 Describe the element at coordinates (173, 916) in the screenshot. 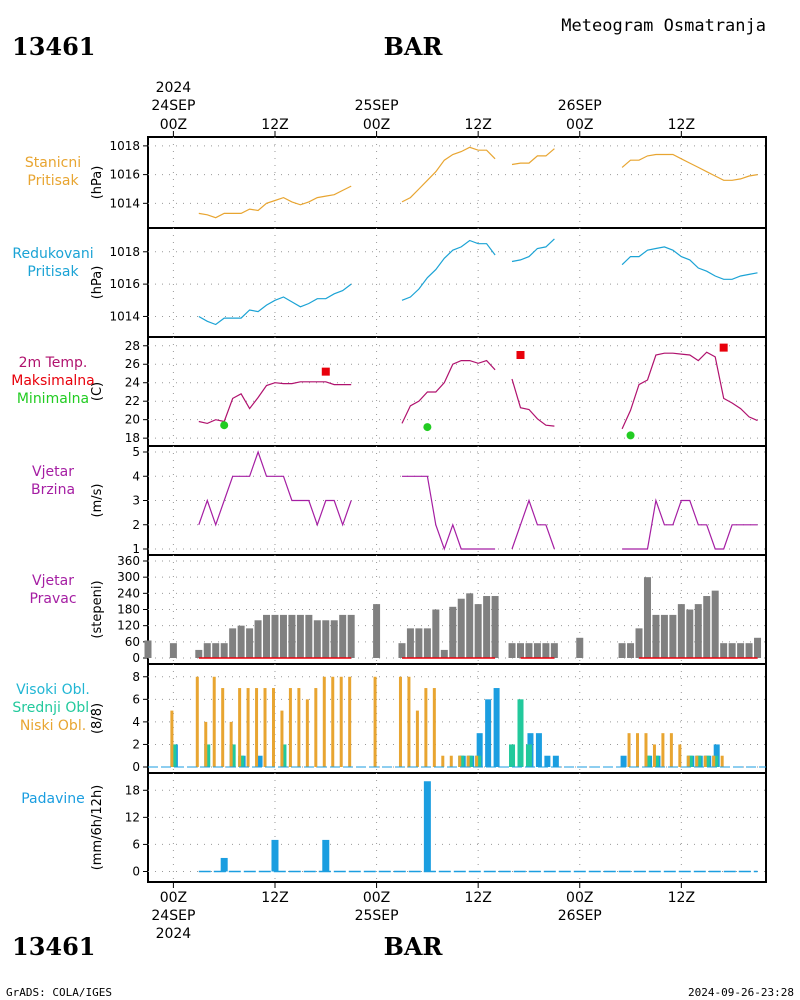

I see `x-date-label: 24SEP` at that location.